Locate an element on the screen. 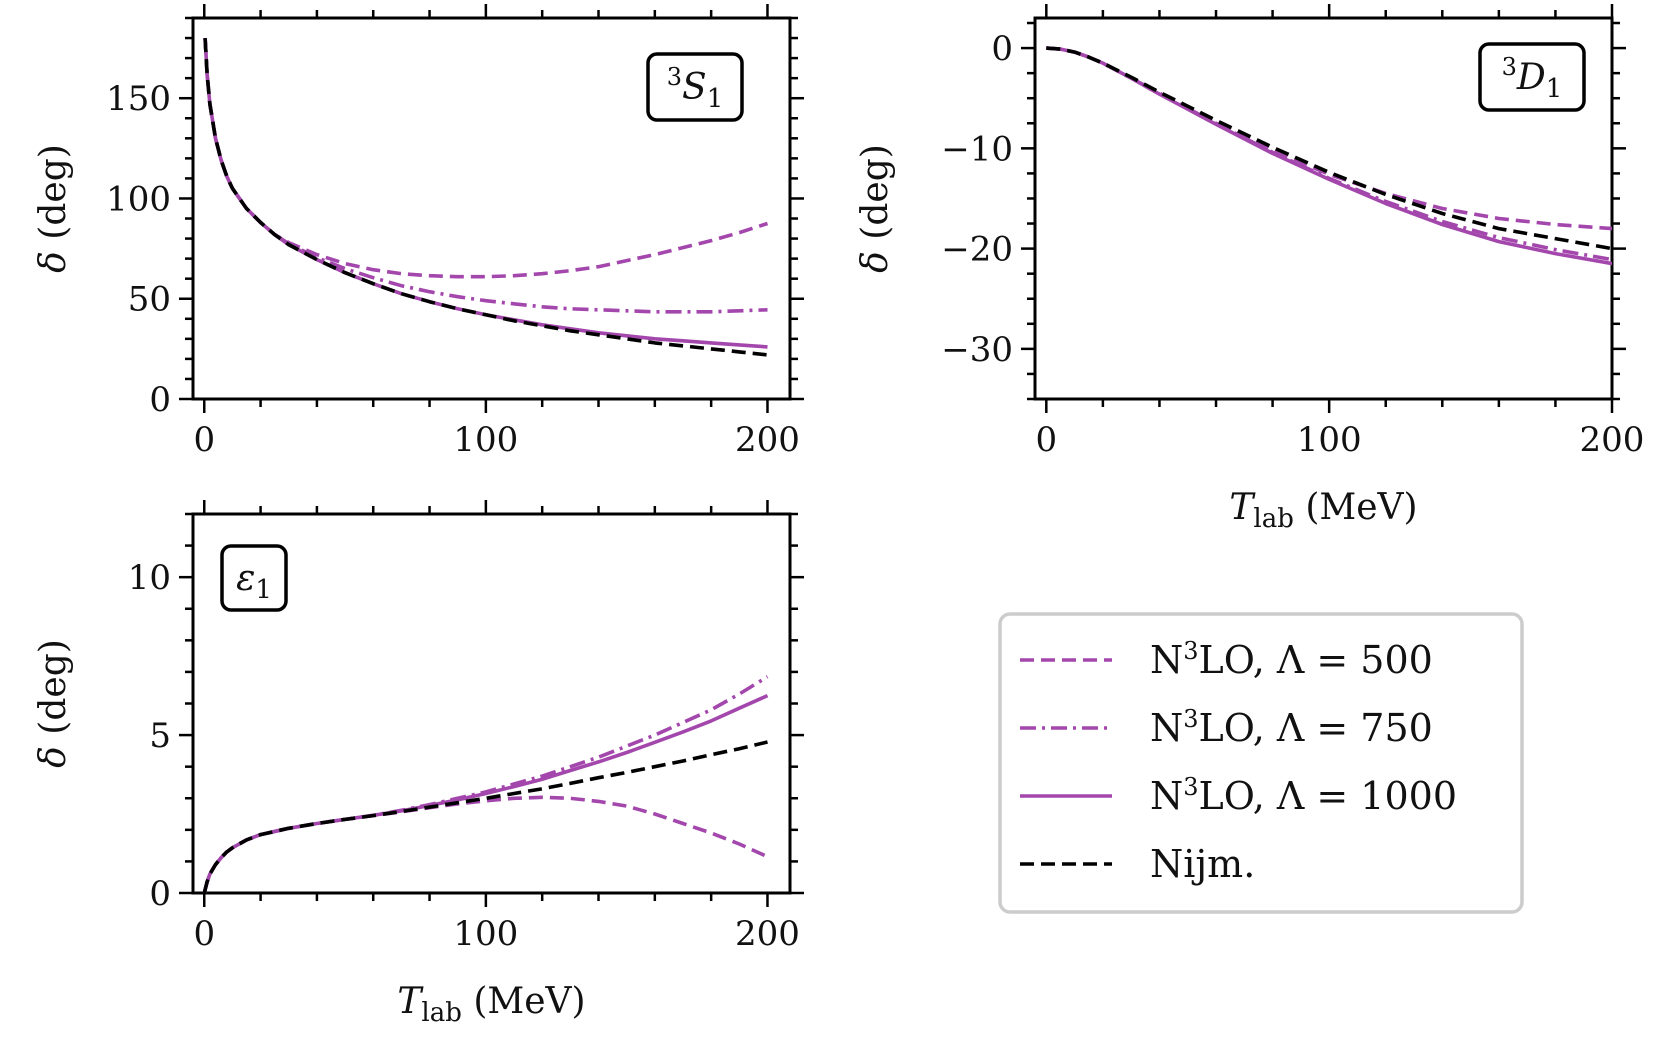 This screenshot has width=1660, height=1057. panel-tag-label: 3D1 is located at coordinates (1532, 78).